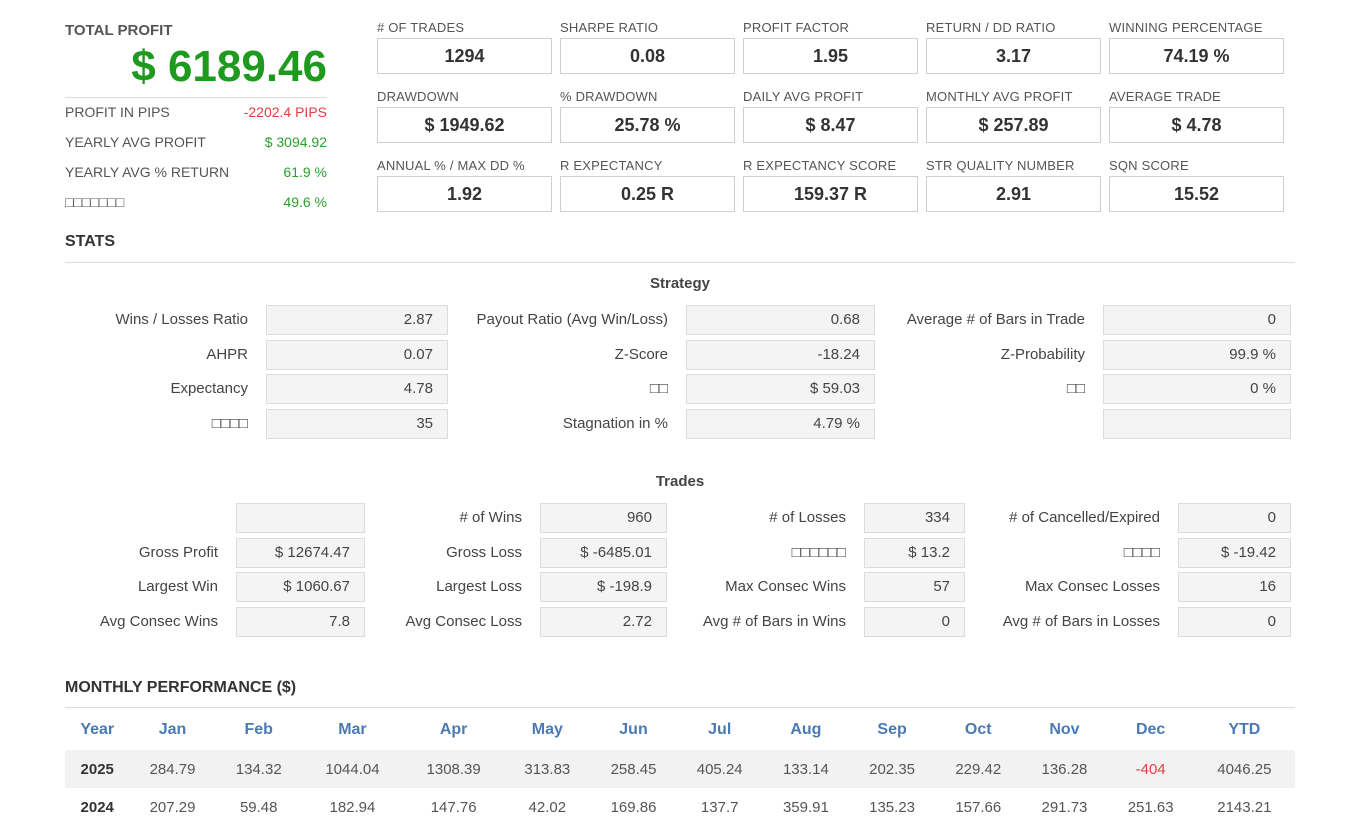 This screenshot has height=826, width=1347. What do you see at coordinates (603, 518) in the screenshot?
I see `trades-value: 960` at bounding box center [603, 518].